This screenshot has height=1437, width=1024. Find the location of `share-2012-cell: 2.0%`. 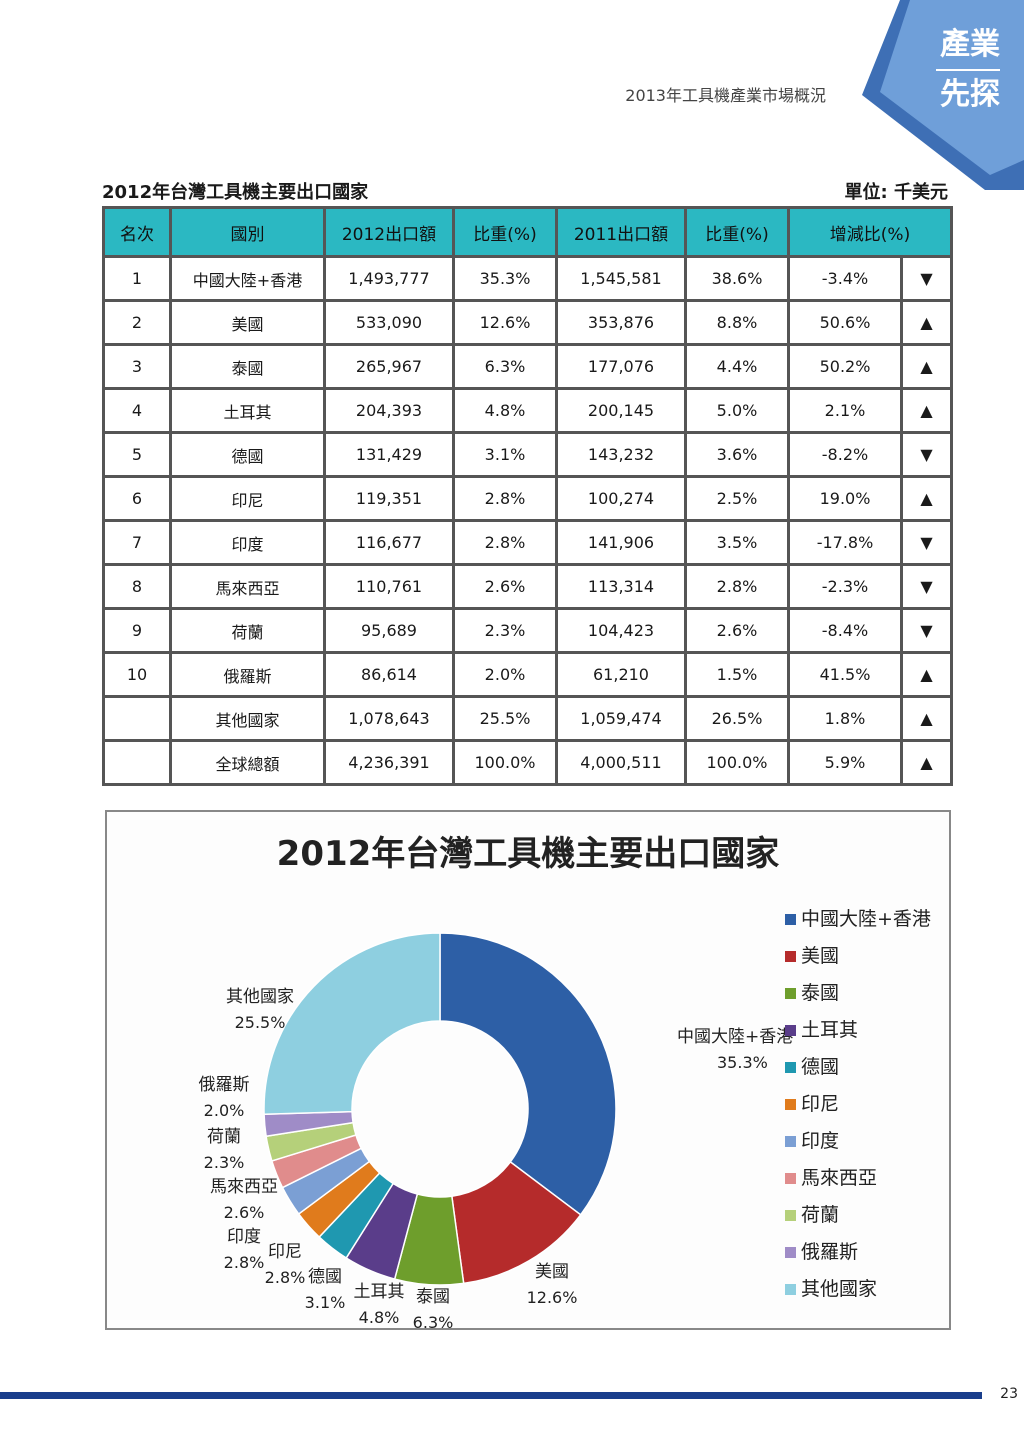

share-2012-cell: 2.0% is located at coordinates (505, 674).